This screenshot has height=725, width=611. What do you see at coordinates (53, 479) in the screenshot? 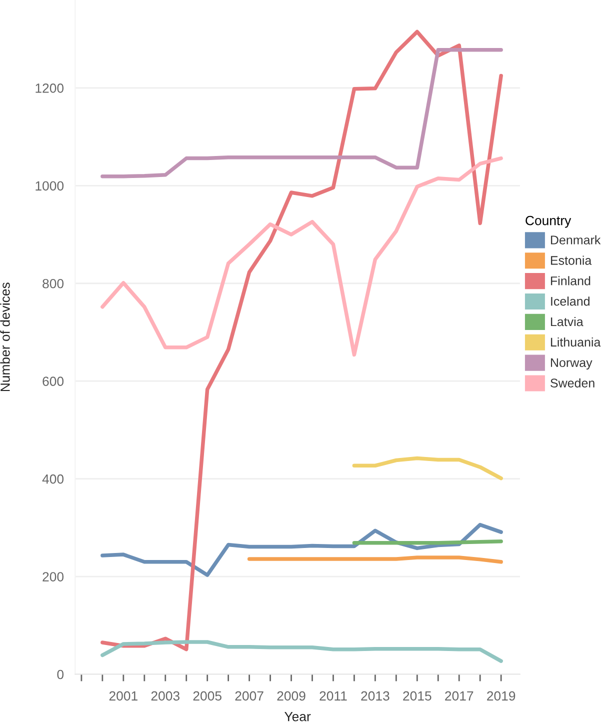
I see `y-tick-label: 400` at bounding box center [53, 479].